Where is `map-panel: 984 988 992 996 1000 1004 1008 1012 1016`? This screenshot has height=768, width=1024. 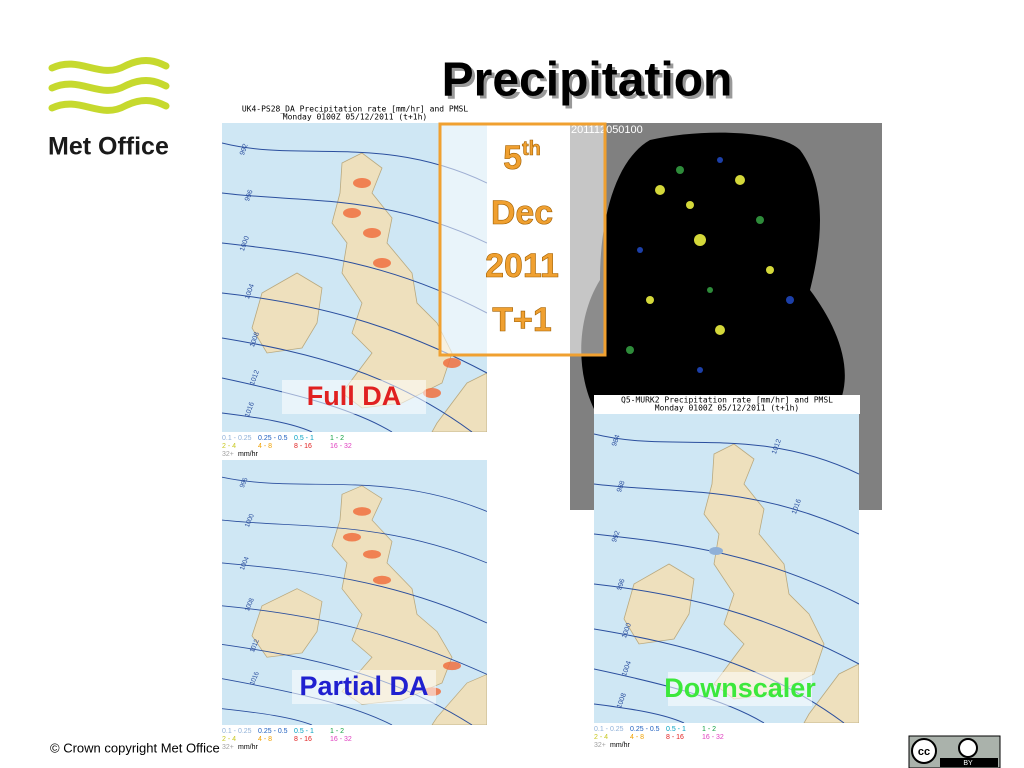 map-panel: 984 988 992 996 1000 1004 1008 1012 1016 is located at coordinates (726, 568).